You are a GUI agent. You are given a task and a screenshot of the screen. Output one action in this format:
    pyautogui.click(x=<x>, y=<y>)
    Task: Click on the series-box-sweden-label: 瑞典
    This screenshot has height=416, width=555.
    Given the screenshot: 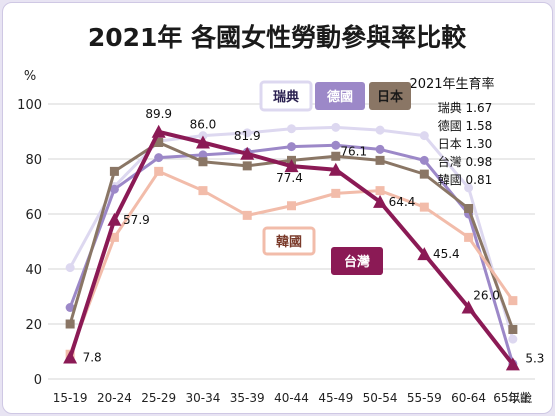 What is the action you would take?
    pyautogui.click(x=286, y=97)
    